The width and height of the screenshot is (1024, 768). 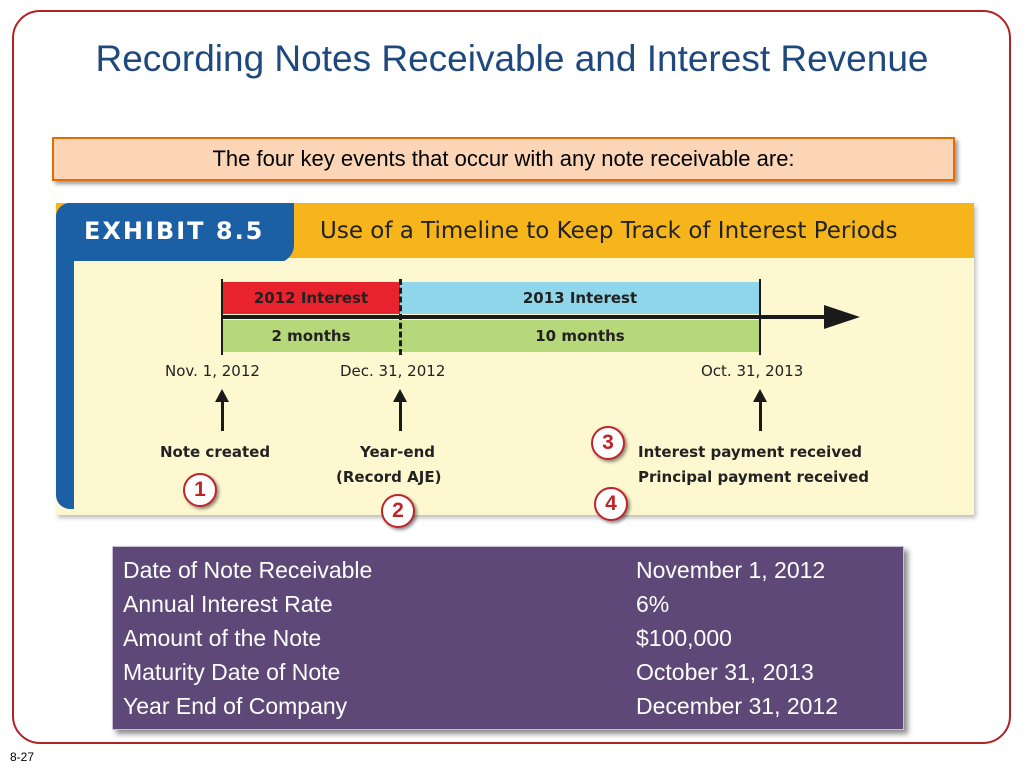 I want to click on event-record-aje: (Record AJE), so click(x=389, y=477).